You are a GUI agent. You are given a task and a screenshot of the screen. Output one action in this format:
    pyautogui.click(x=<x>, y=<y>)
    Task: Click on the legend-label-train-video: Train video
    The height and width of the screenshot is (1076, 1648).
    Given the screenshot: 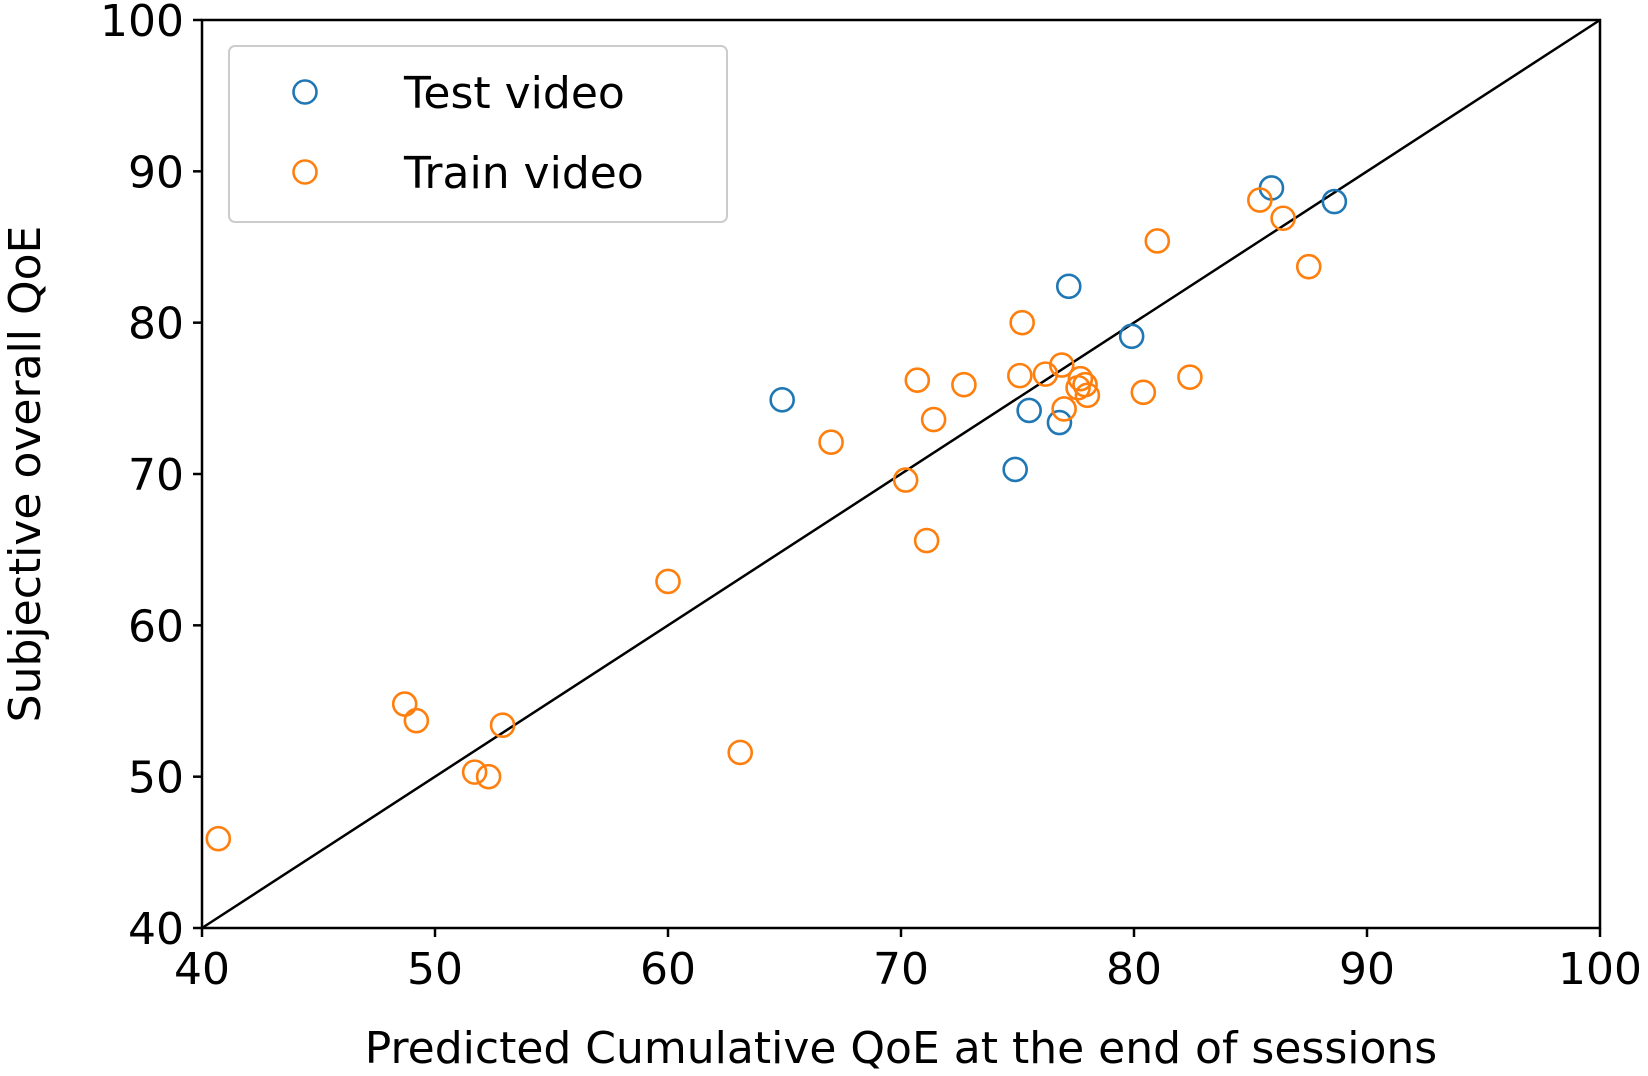 What is the action you would take?
    pyautogui.click(x=523, y=173)
    